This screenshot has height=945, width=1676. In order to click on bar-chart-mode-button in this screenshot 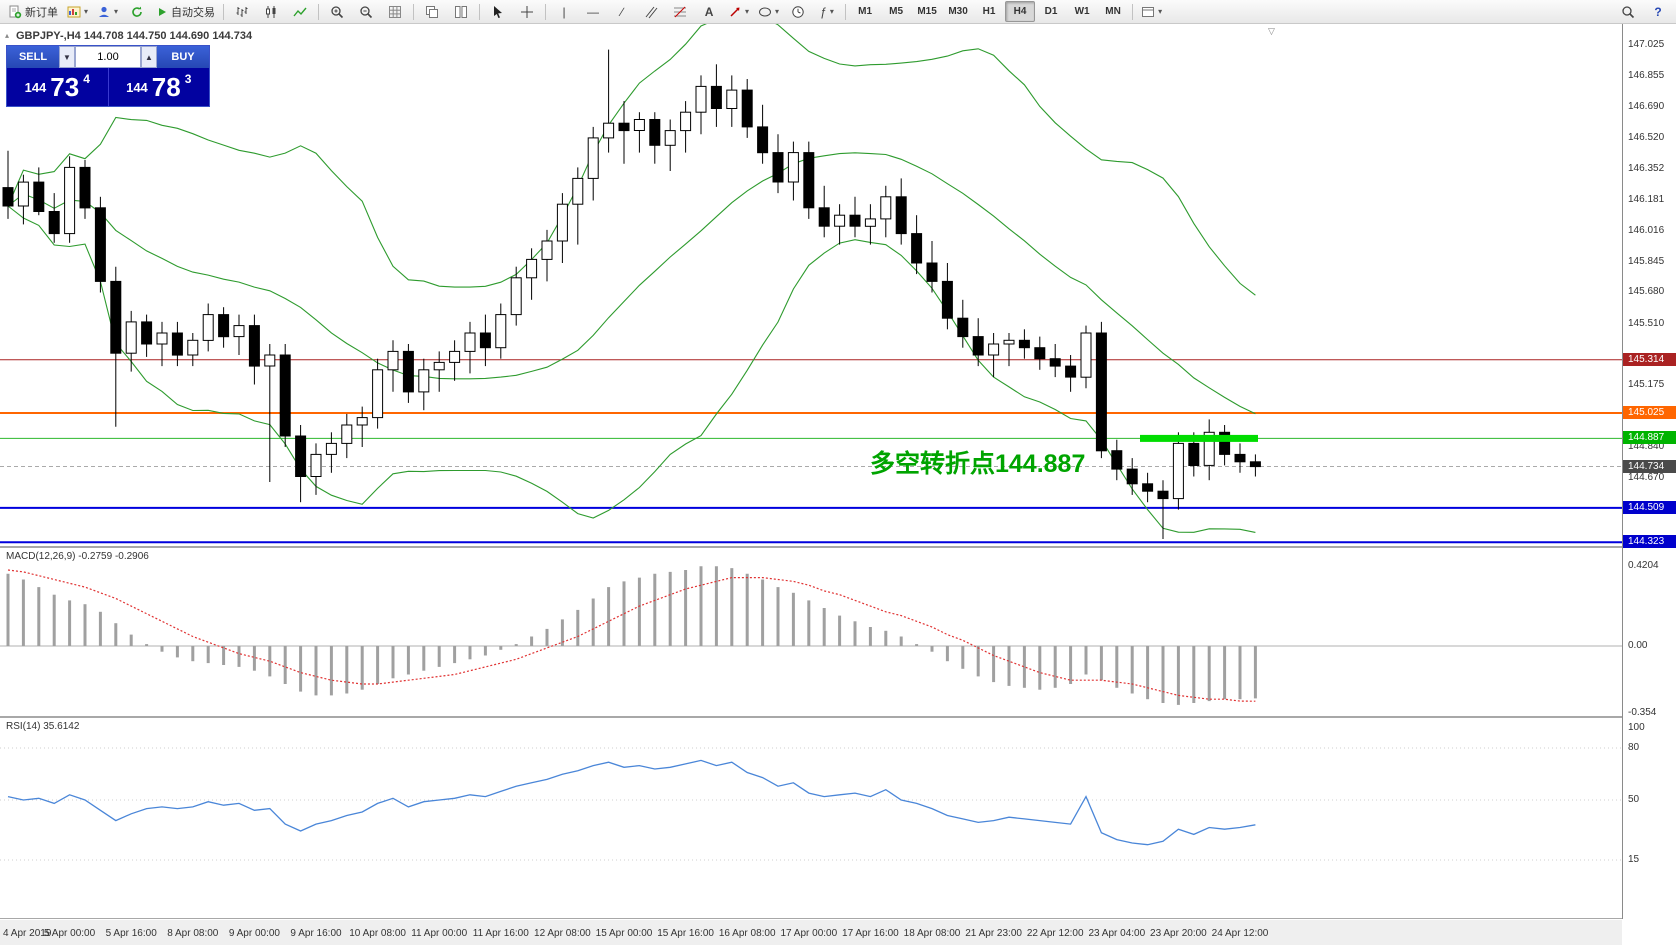, I will do `click(242, 12)`.